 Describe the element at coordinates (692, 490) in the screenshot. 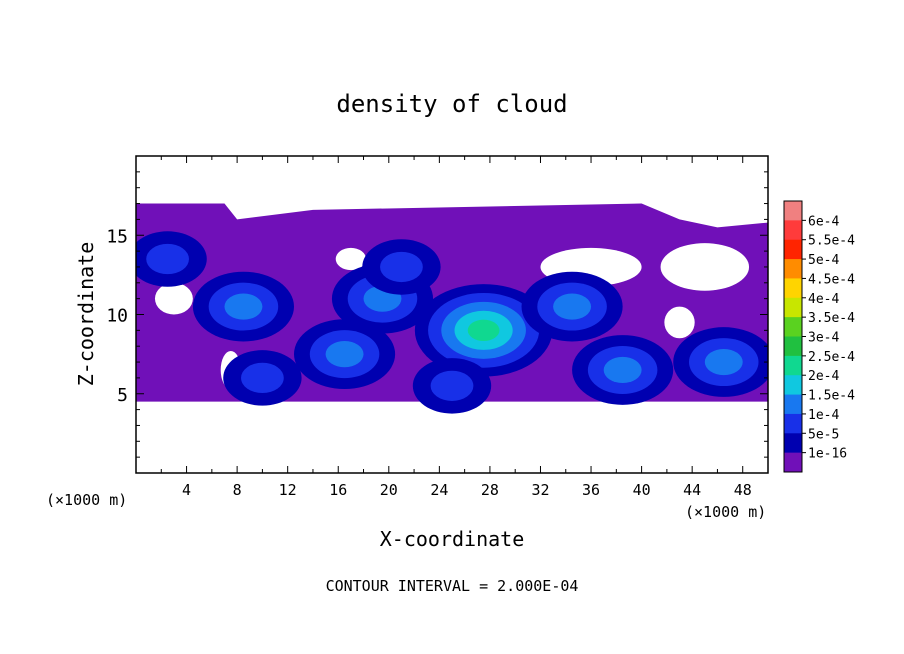

I see `x-tick-label: 44` at that location.